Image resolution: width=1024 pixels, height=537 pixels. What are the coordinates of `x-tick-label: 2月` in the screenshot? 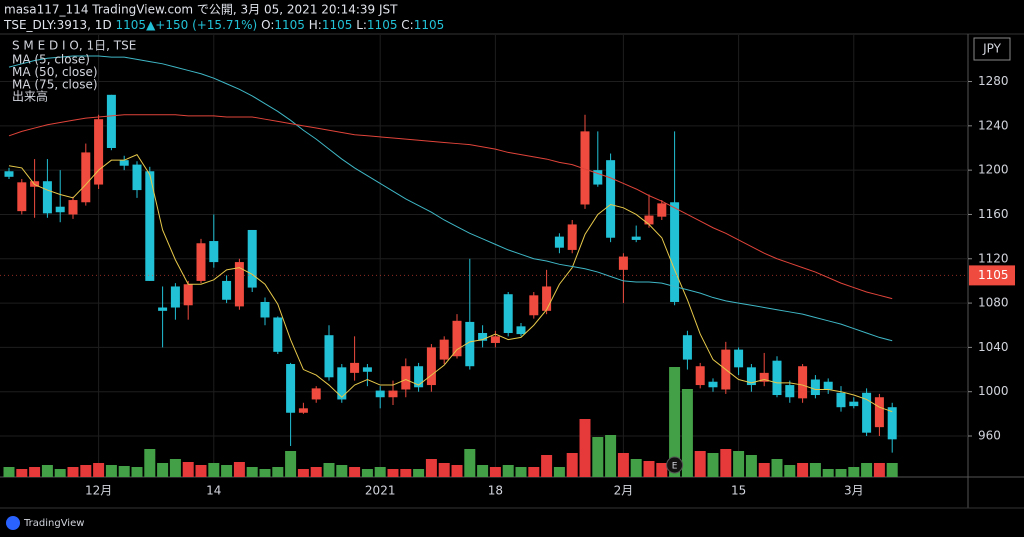 It's located at (624, 491).